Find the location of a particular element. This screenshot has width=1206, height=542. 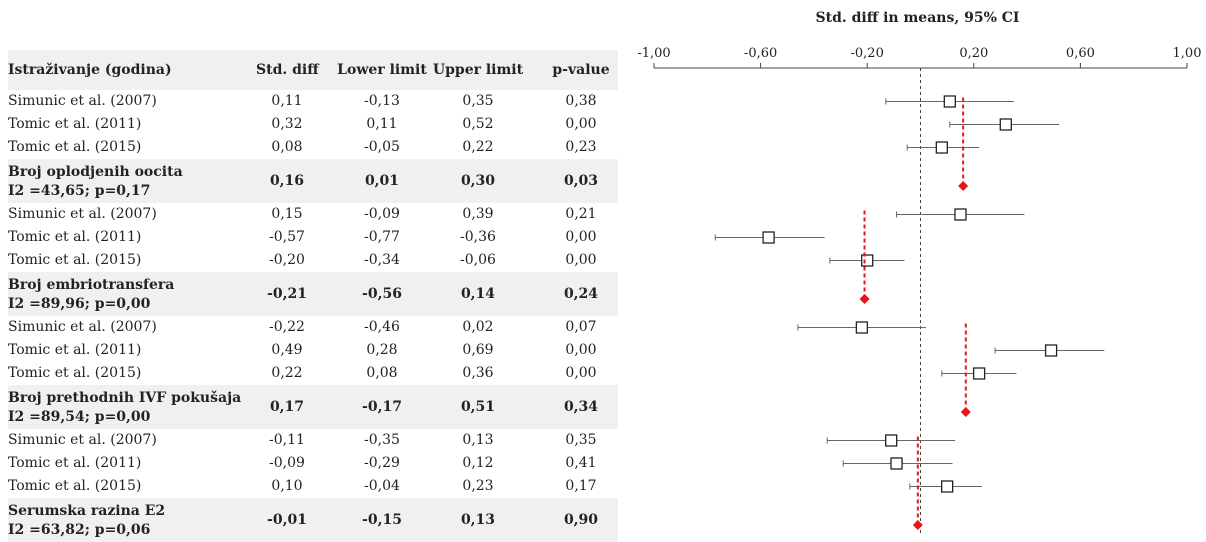

pooled-std-diff: 0,16 is located at coordinates (287, 181).